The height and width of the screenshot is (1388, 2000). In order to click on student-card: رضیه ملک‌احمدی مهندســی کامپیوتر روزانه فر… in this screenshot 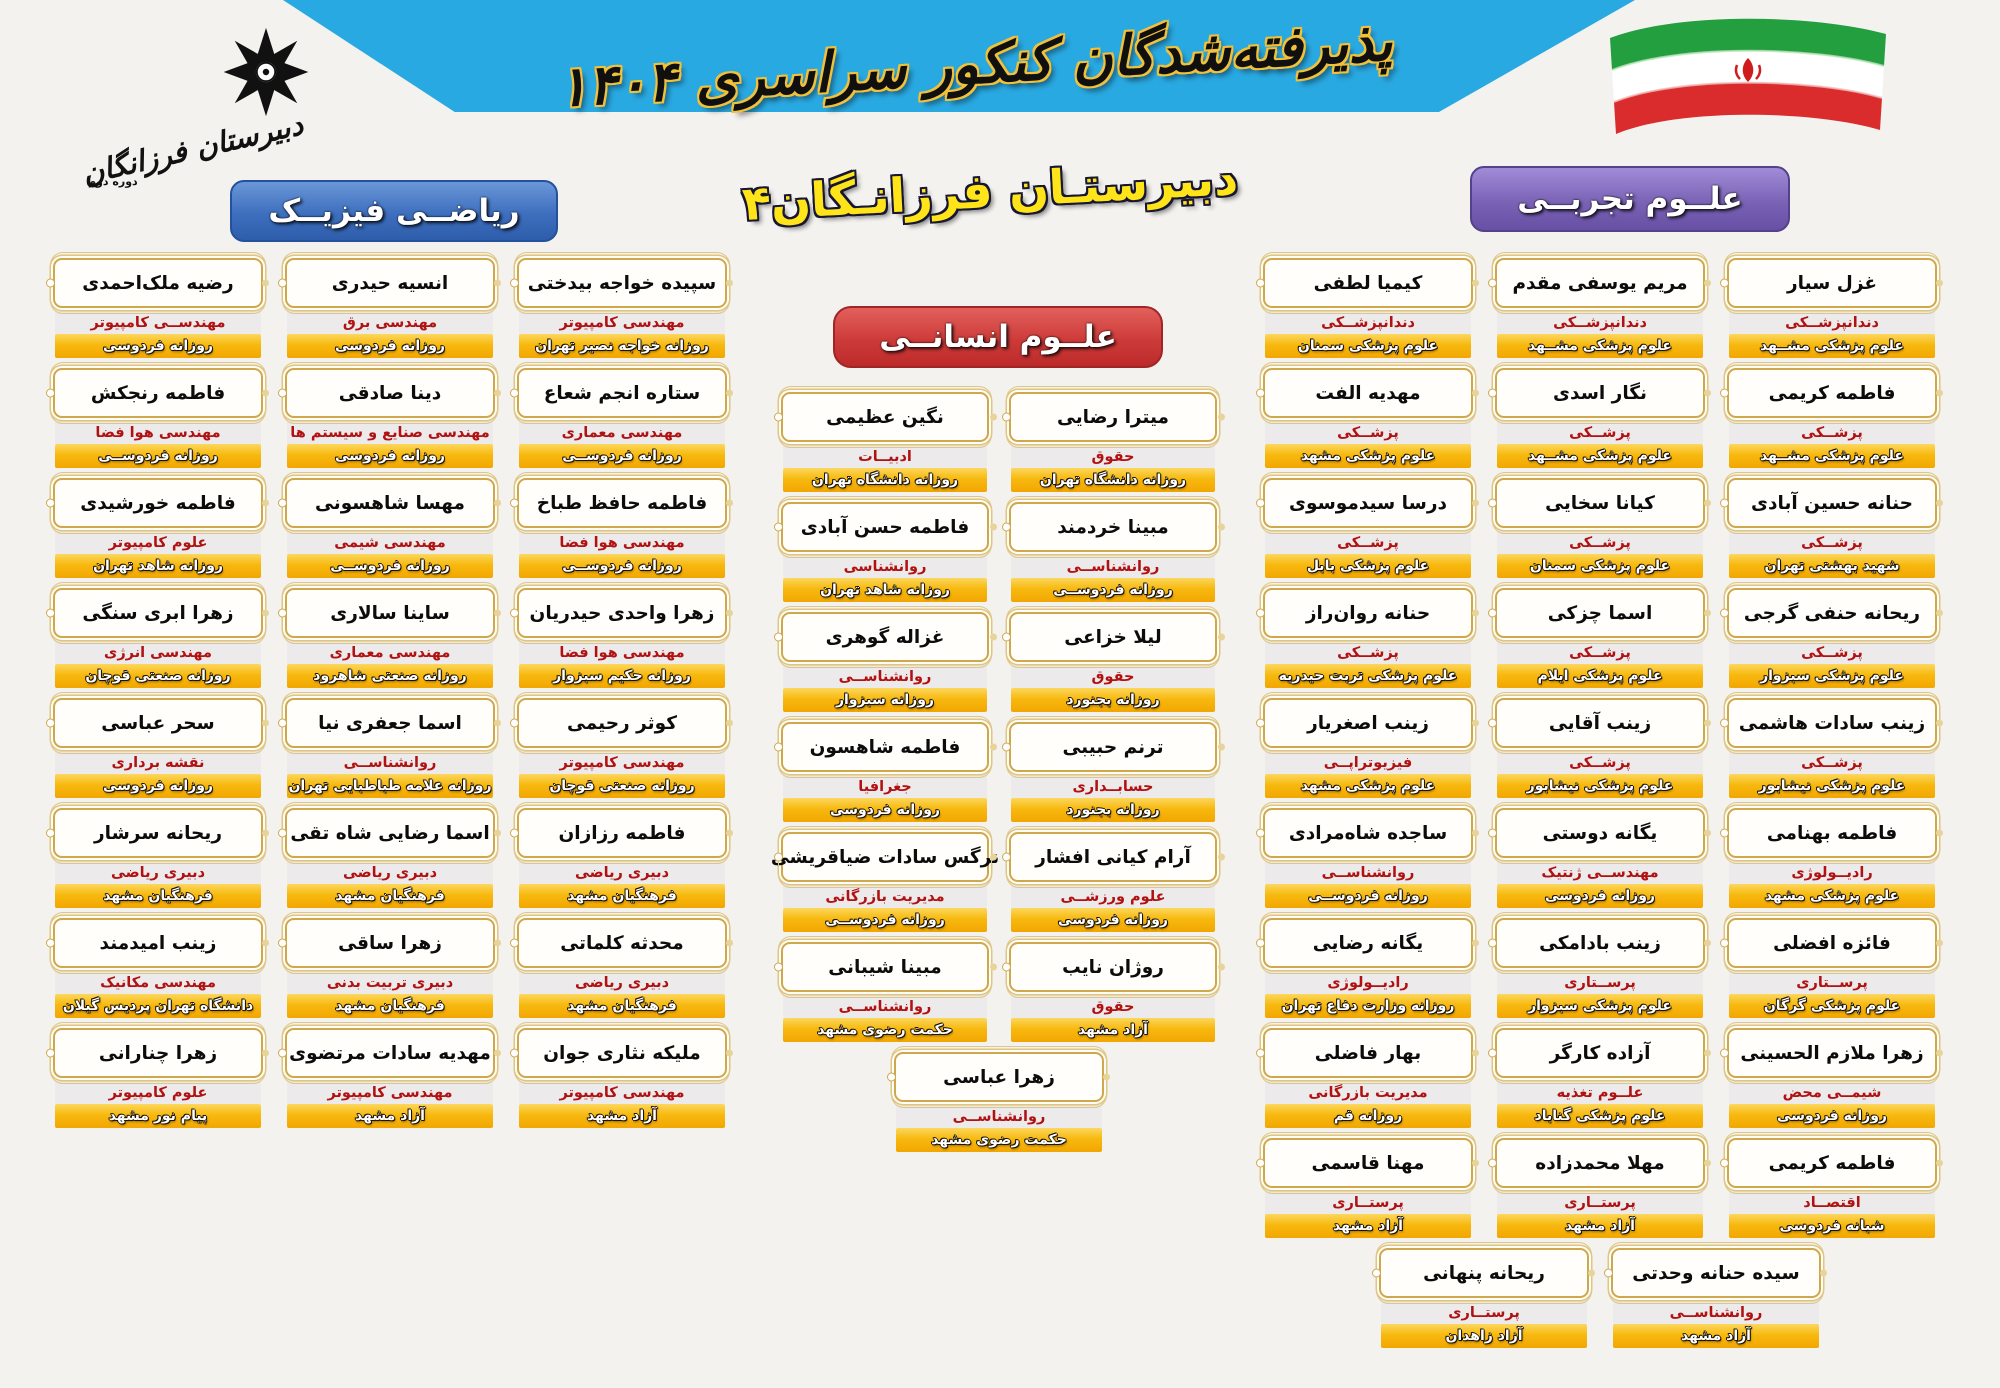, I will do `click(158, 305)`.